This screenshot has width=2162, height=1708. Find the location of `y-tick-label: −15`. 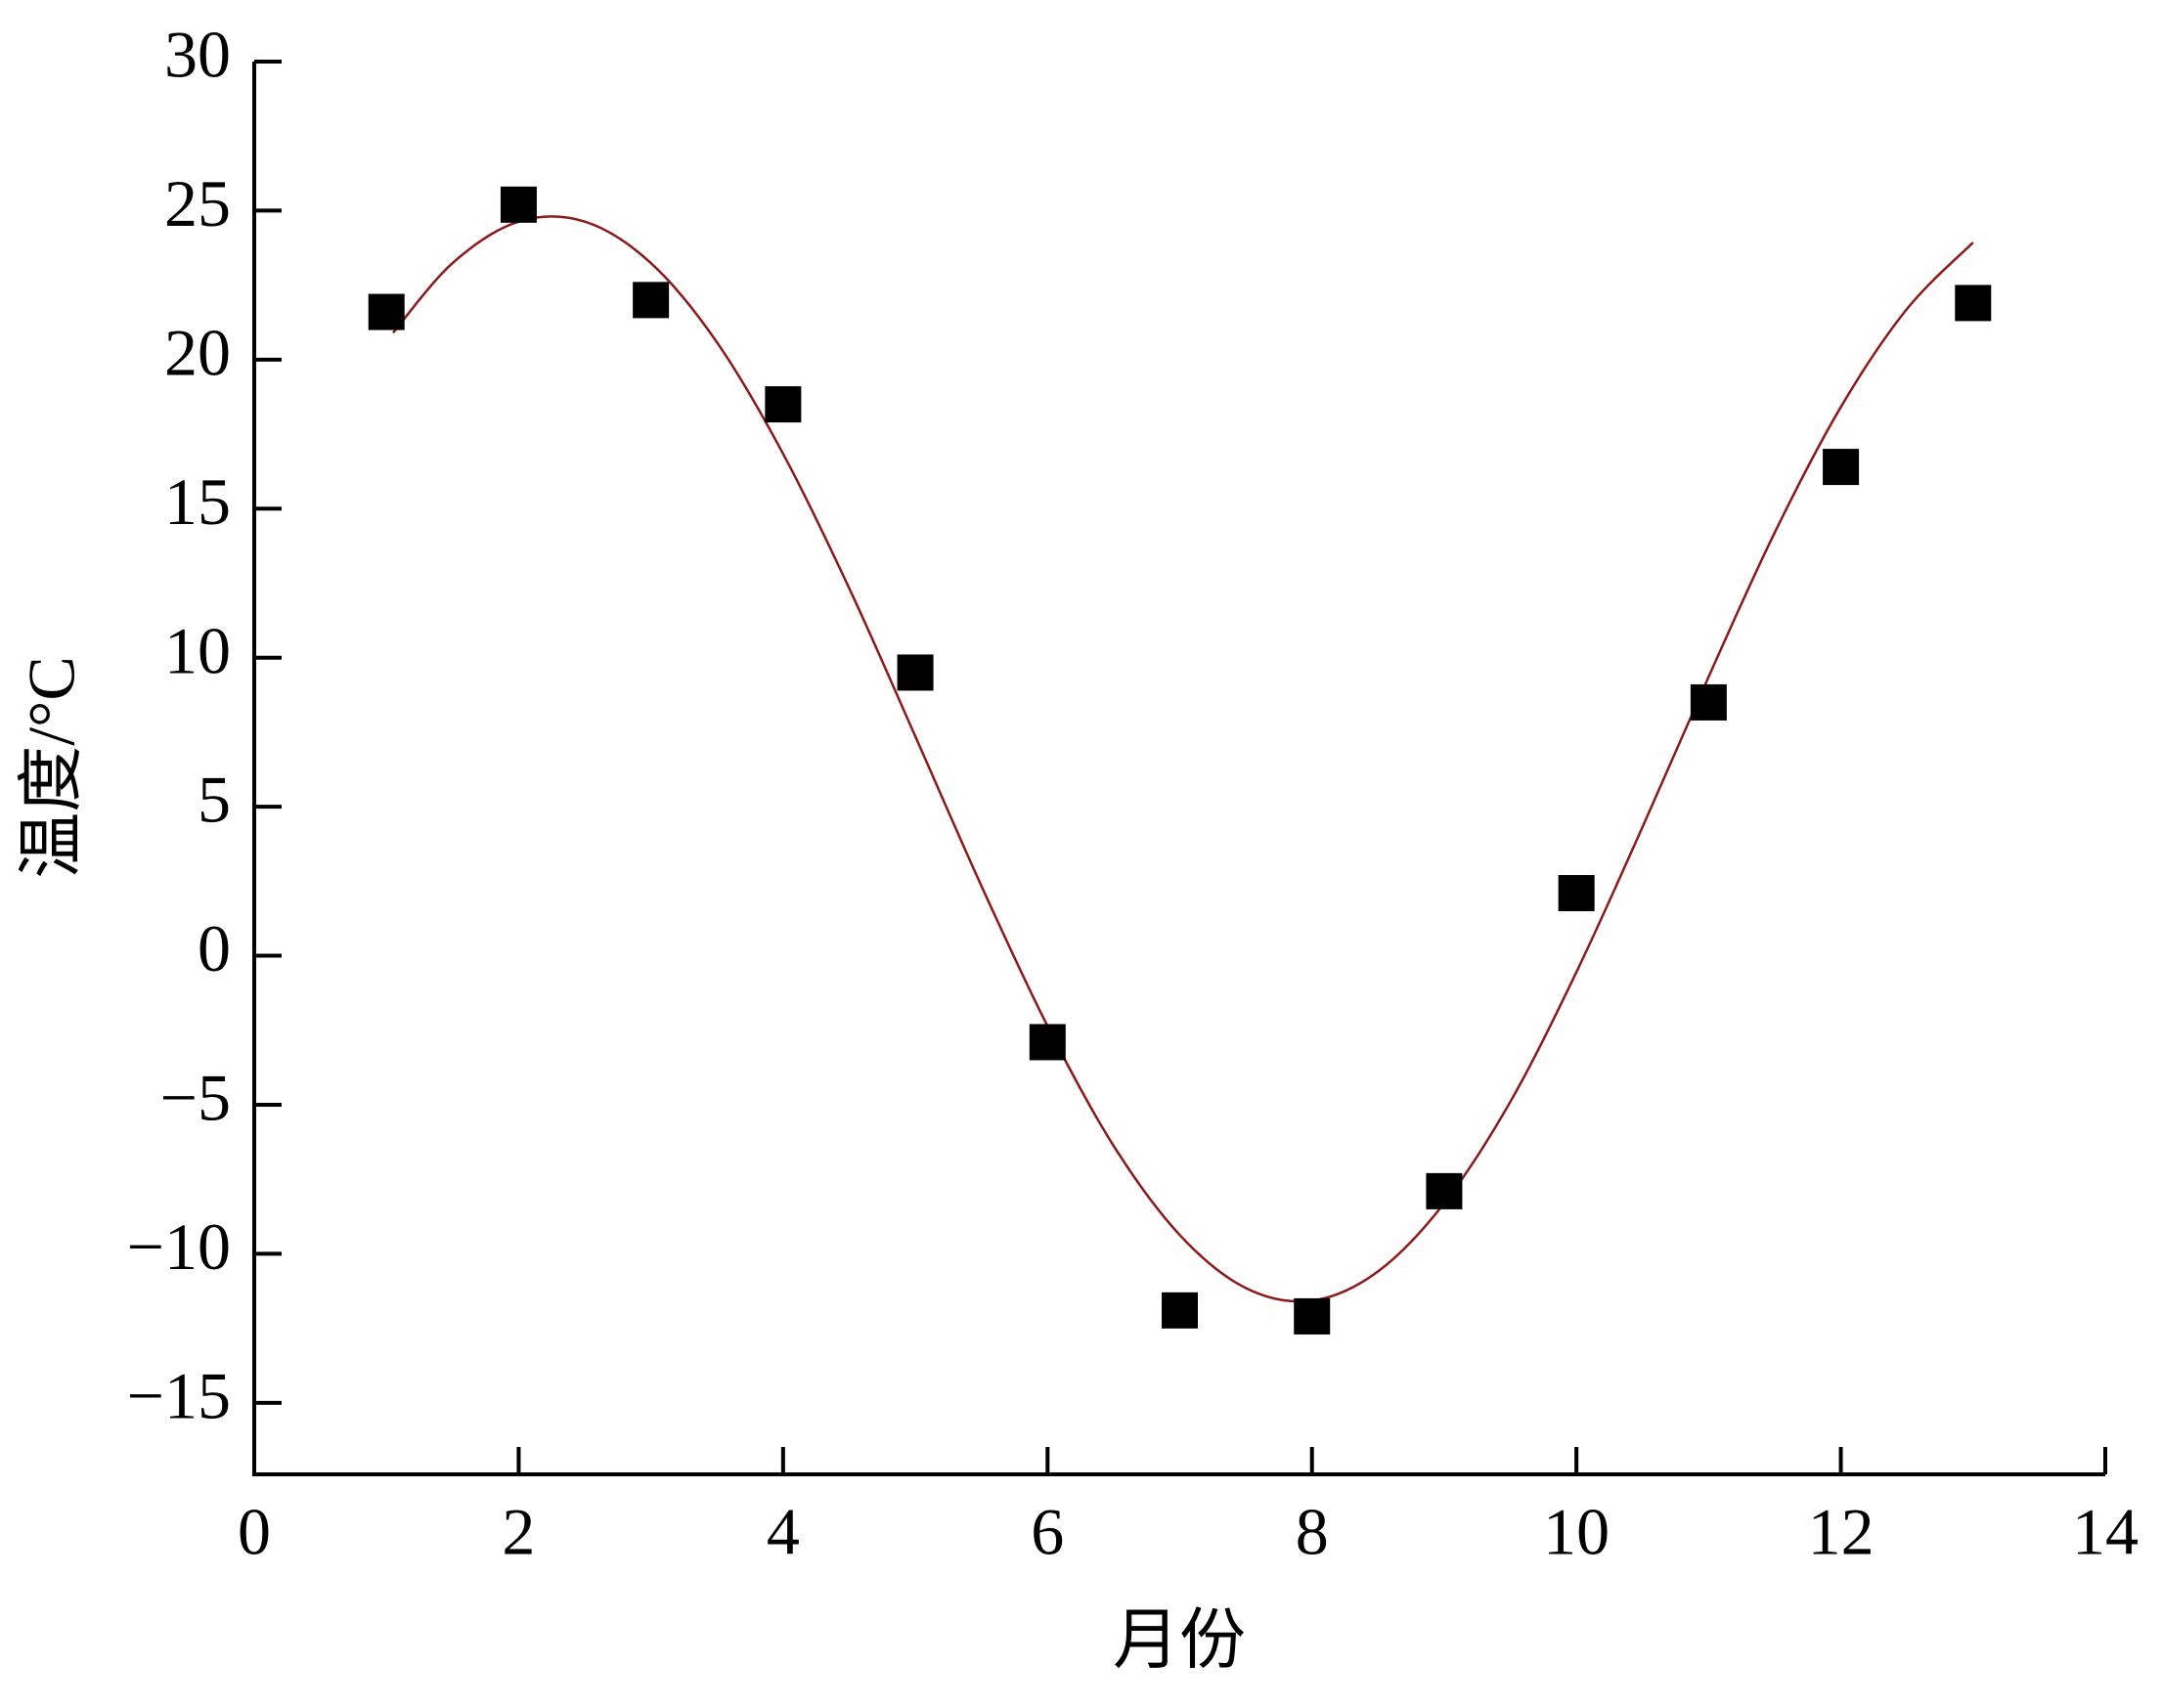

y-tick-label: −15 is located at coordinates (179, 1395).